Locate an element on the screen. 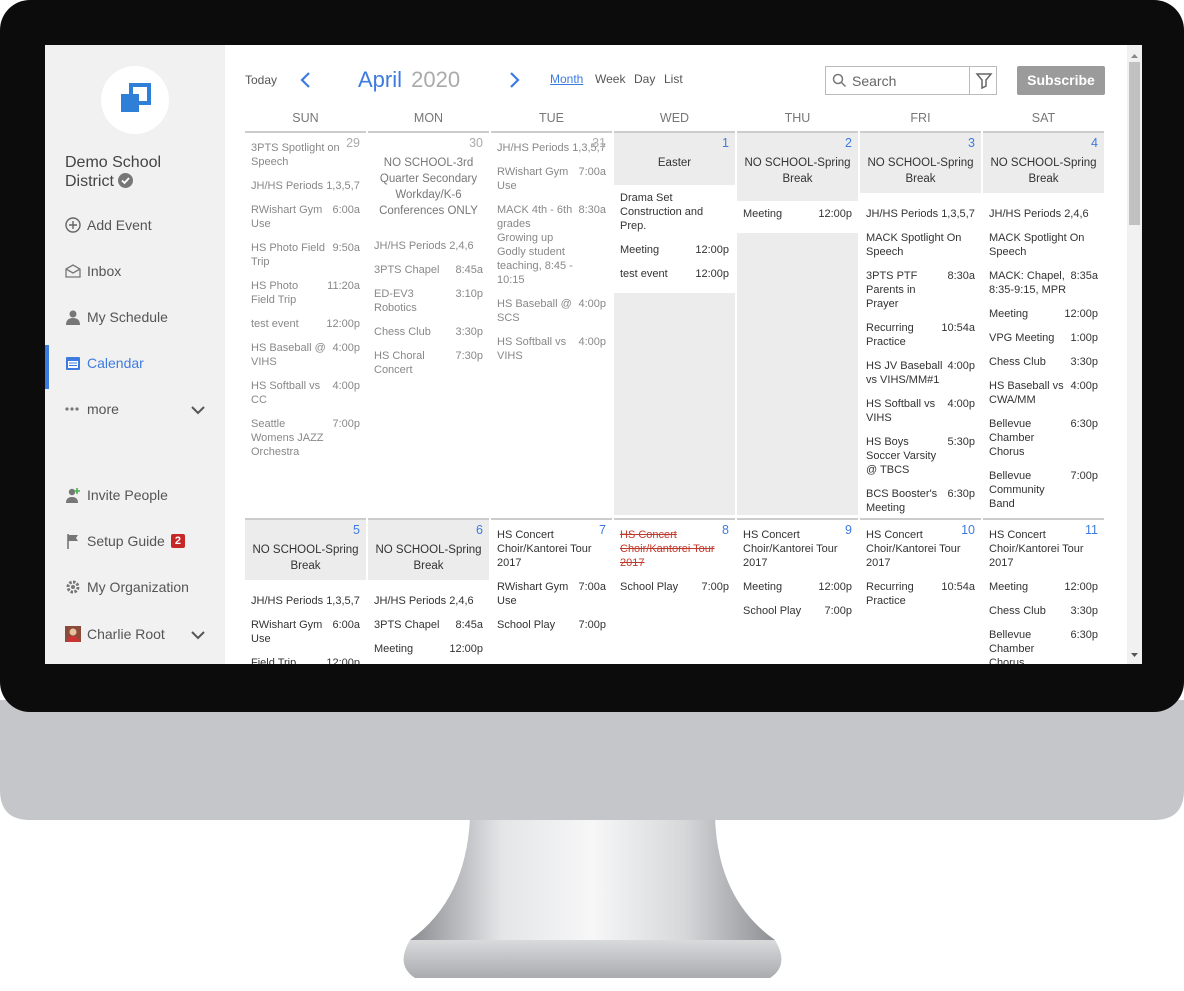 The image size is (1184, 991). nav-item: Invite People is located at coordinates (140, 495).